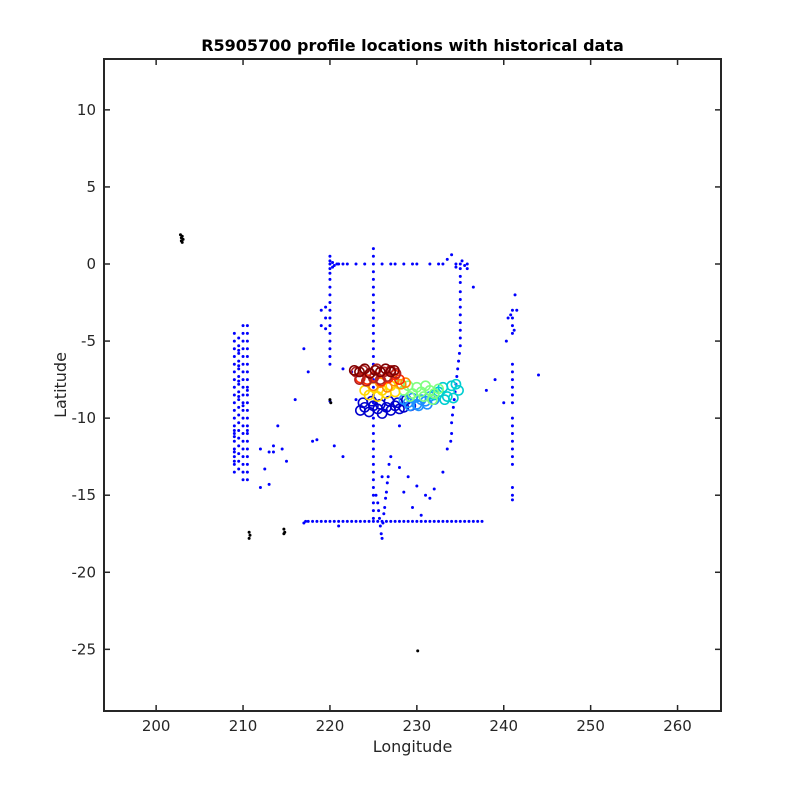 This screenshot has height=800, width=800. I want to click on y-tick-label-7: -25, so click(84, 649).